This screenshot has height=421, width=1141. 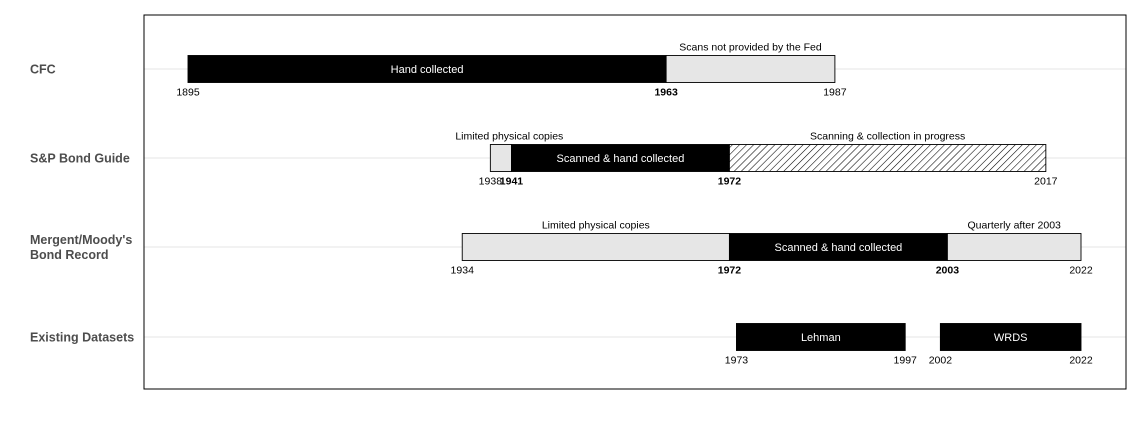 What do you see at coordinates (835, 93) in the screenshot?
I see `year-tick-label: 1987` at bounding box center [835, 93].